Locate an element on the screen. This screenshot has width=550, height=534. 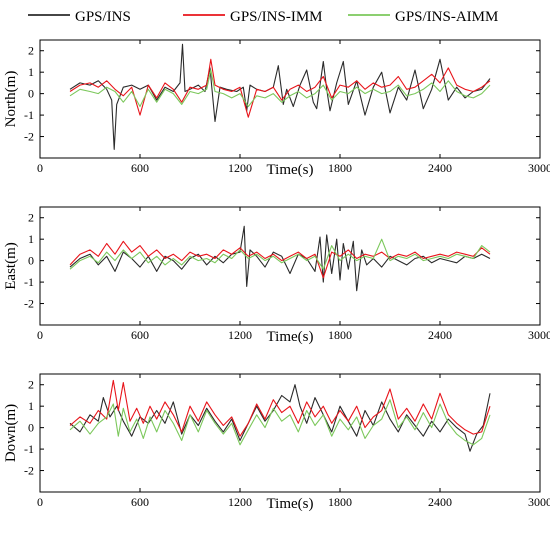
y-axis-label: Down(m) is located at coordinates (11, 433).